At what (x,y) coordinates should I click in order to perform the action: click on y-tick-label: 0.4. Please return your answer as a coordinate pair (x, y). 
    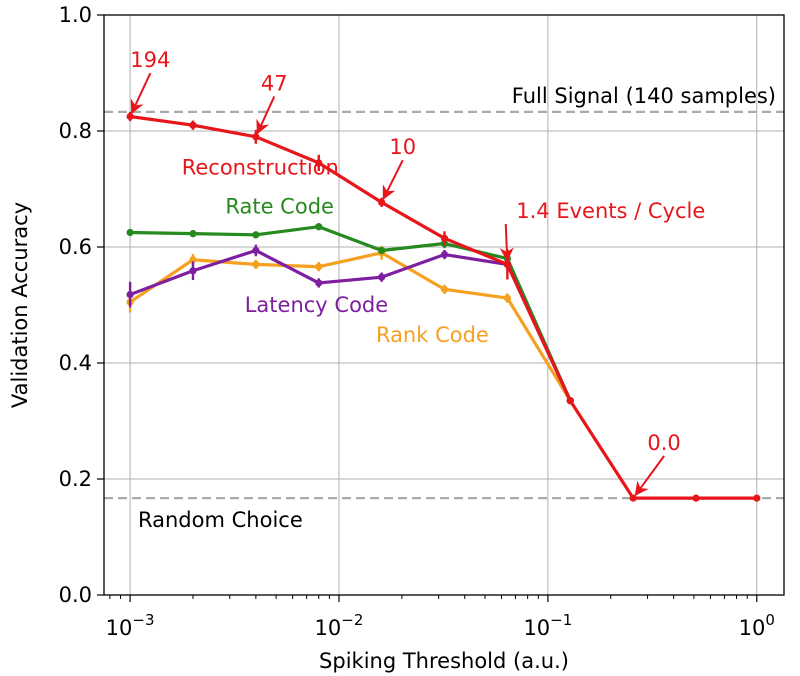
    Looking at the image, I should click on (75, 363).